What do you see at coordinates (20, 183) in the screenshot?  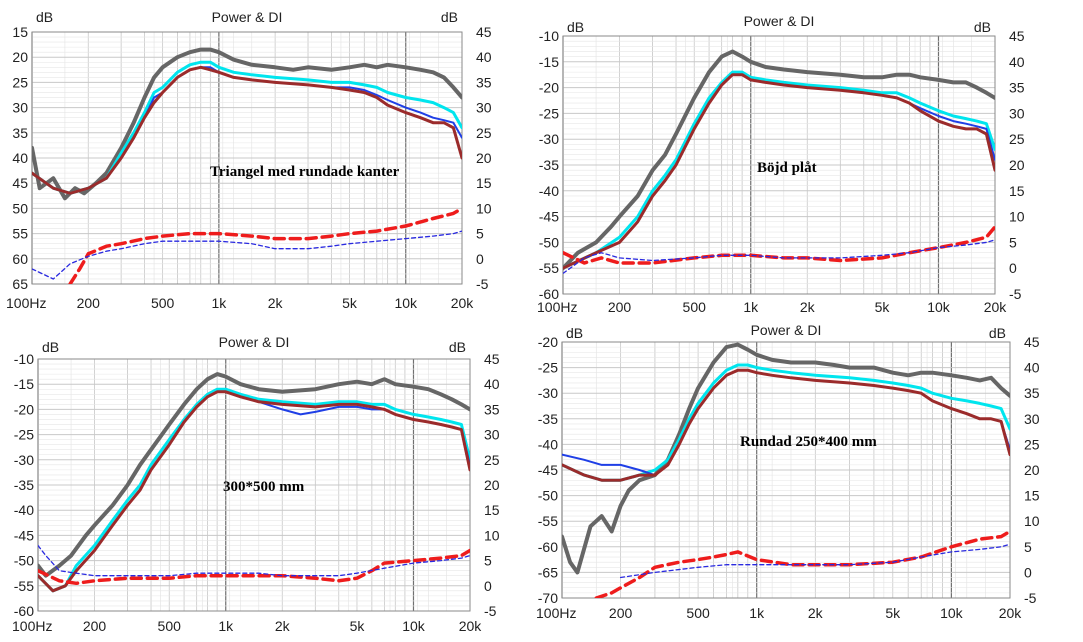 I see `y-tick-label-left: 45` at bounding box center [20, 183].